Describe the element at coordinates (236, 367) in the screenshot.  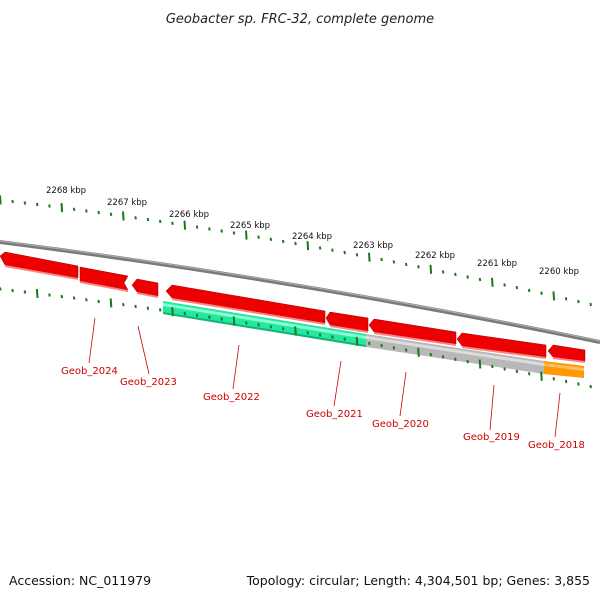
I see `leader-line-2022` at that location.